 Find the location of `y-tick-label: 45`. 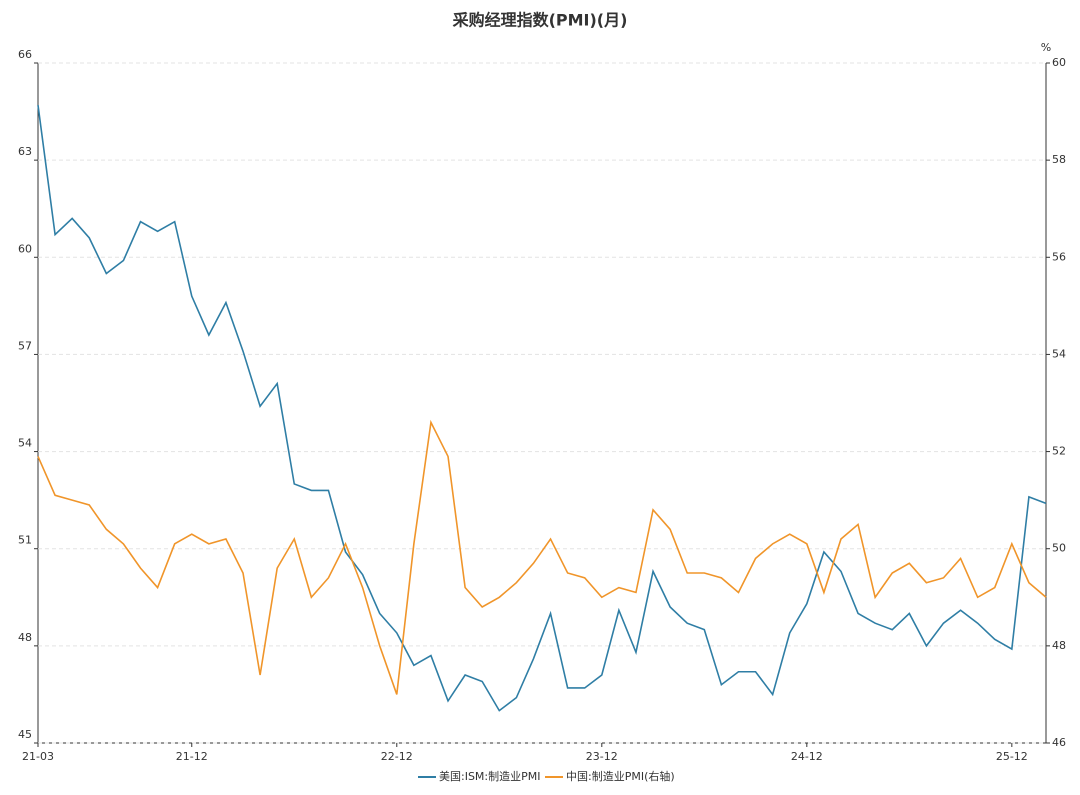

y-tick-label: 45 is located at coordinates (25, 734).